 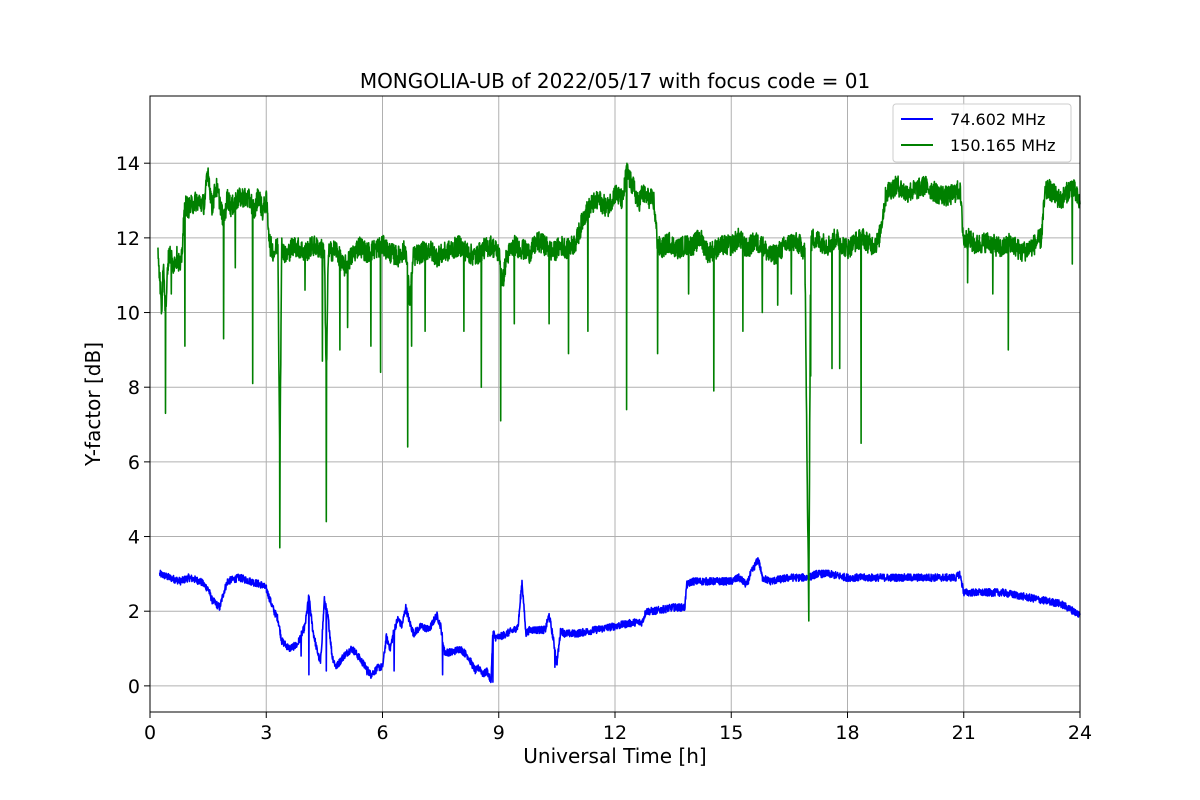 What do you see at coordinates (150, 733) in the screenshot?
I see `x-tick-label: 0` at bounding box center [150, 733].